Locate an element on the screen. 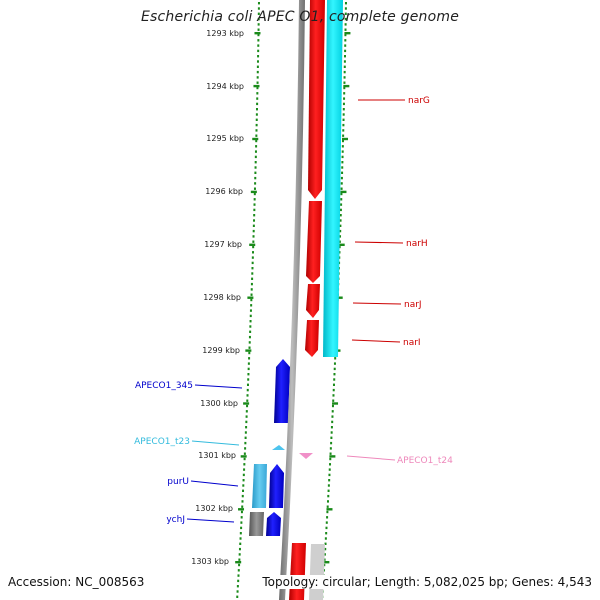  grey-feature is located at coordinates (256, 524).